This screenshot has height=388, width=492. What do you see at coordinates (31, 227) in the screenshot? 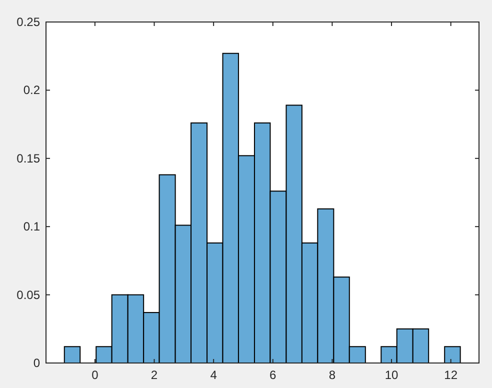
I see `y-tick-label: 0.1` at bounding box center [31, 227].